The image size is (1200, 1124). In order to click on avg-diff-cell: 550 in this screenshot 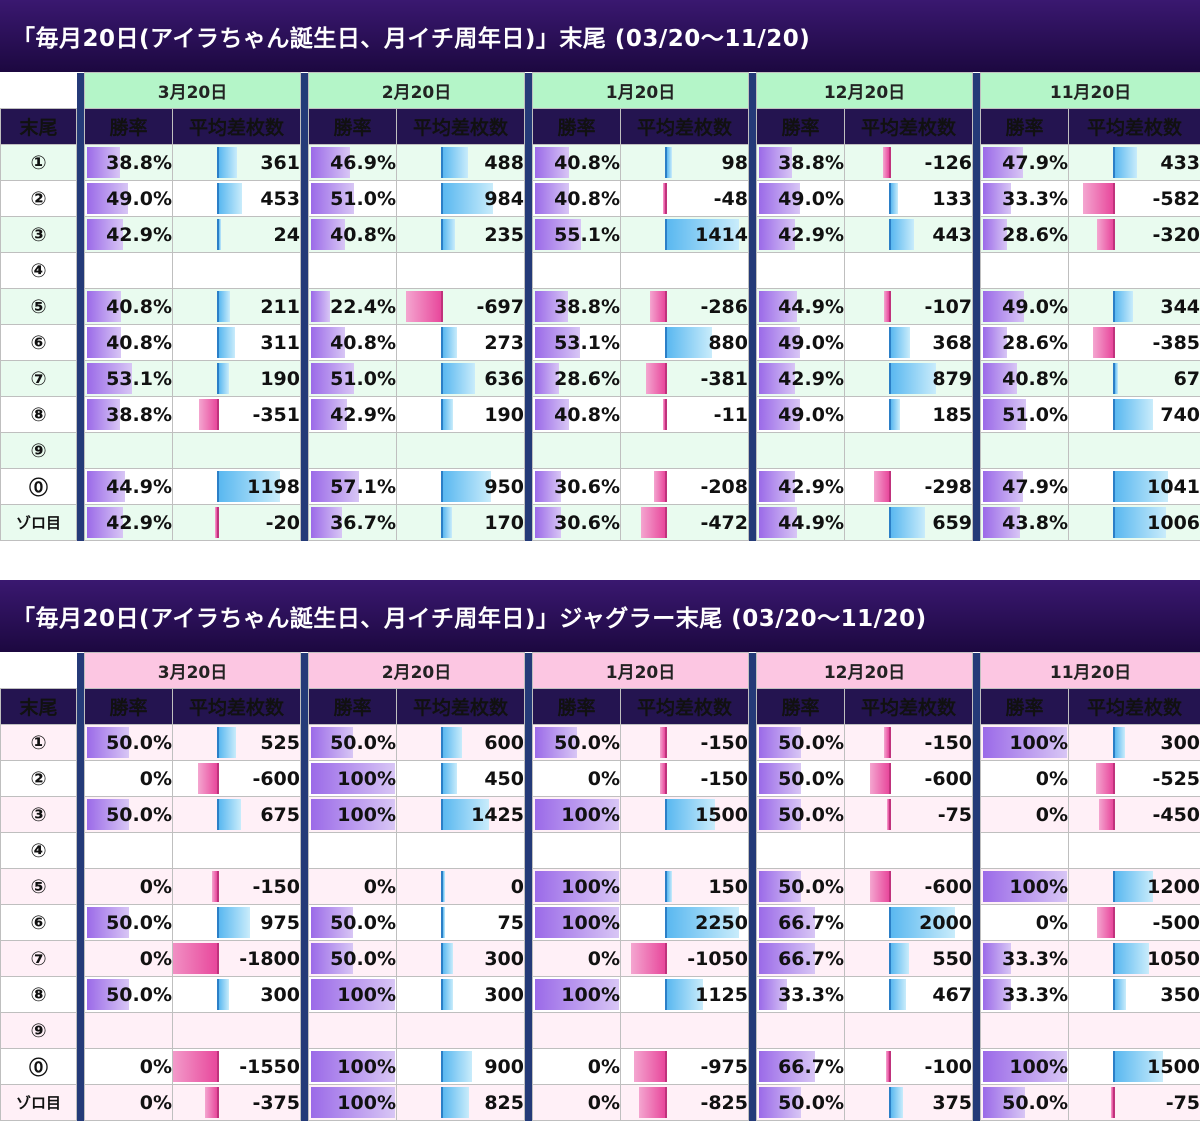, I will do `click(908, 958)`.